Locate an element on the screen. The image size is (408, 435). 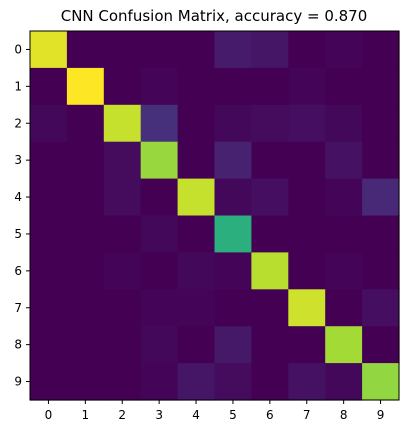
x-tick-label-8: 8 is located at coordinates (344, 415).